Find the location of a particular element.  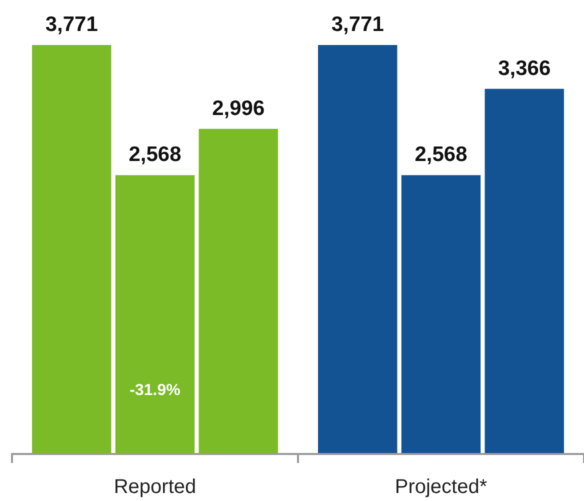

data-label: 3,366 is located at coordinates (524, 68).